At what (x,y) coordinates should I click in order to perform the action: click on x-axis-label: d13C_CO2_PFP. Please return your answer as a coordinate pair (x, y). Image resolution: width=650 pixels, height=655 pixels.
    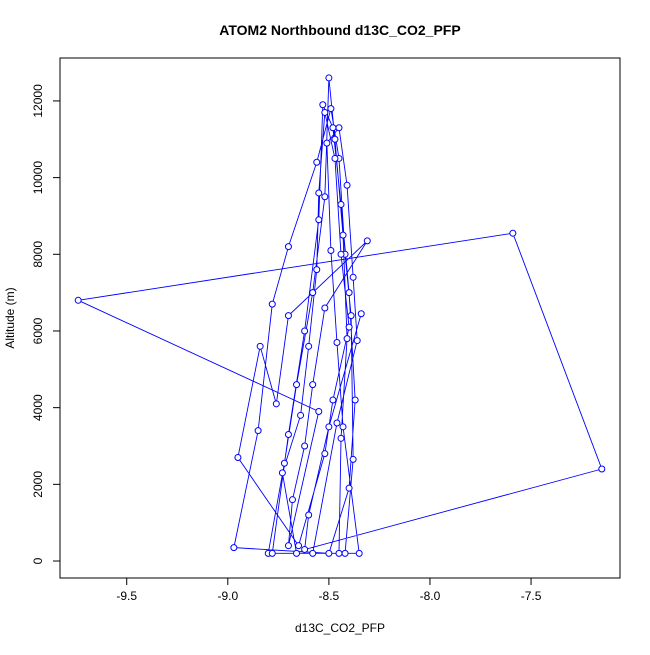
    Looking at the image, I should click on (340, 628).